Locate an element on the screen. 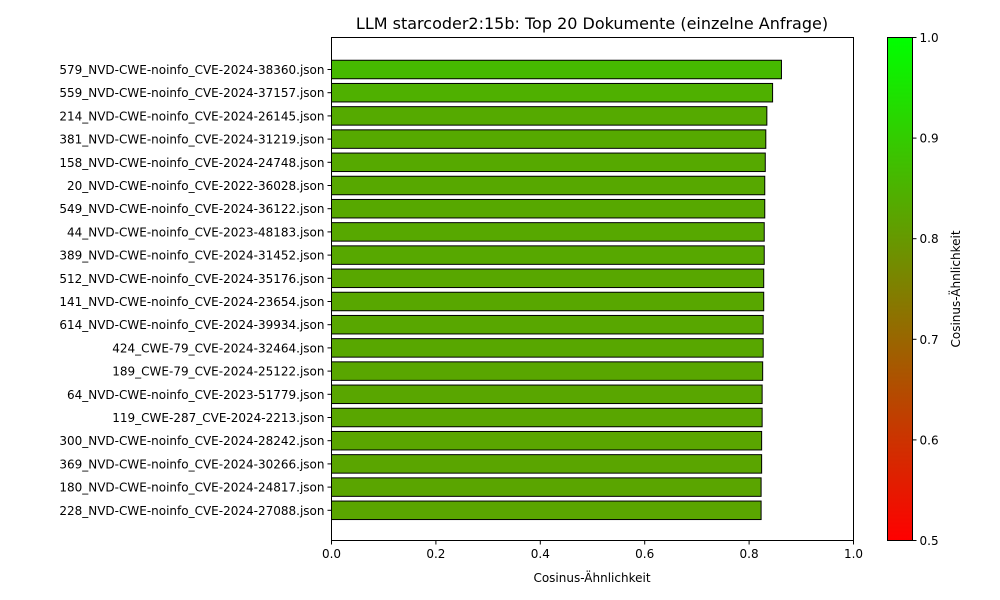  colorbar is located at coordinates (900, 289).